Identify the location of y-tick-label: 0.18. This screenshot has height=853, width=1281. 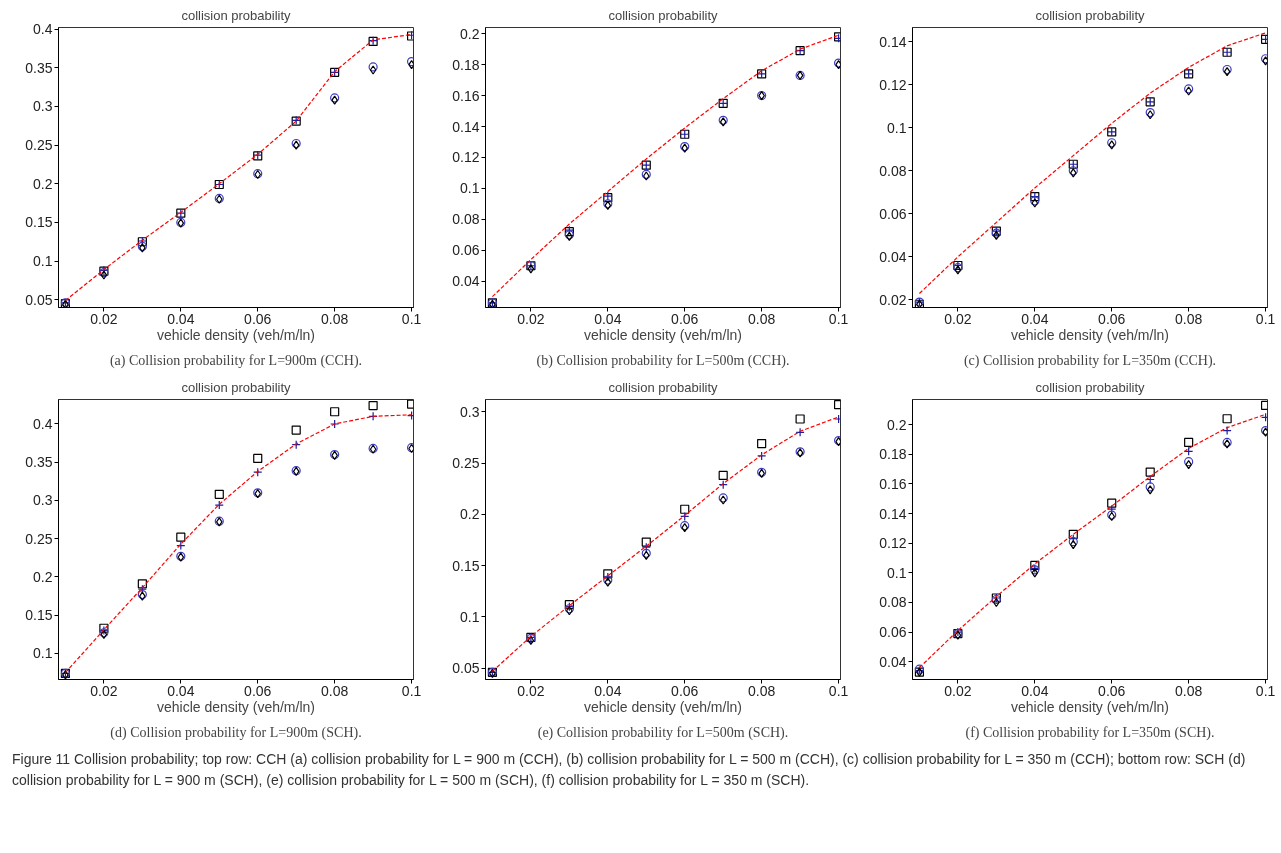
(893, 454).